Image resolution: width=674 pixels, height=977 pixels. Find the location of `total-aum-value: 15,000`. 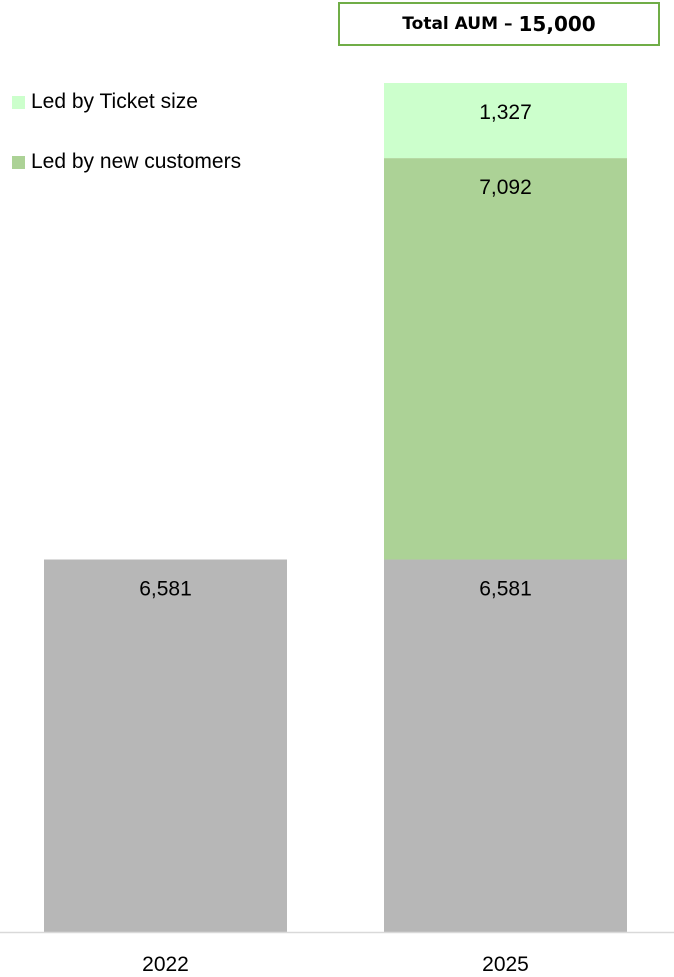

total-aum-value: 15,000 is located at coordinates (557, 24).